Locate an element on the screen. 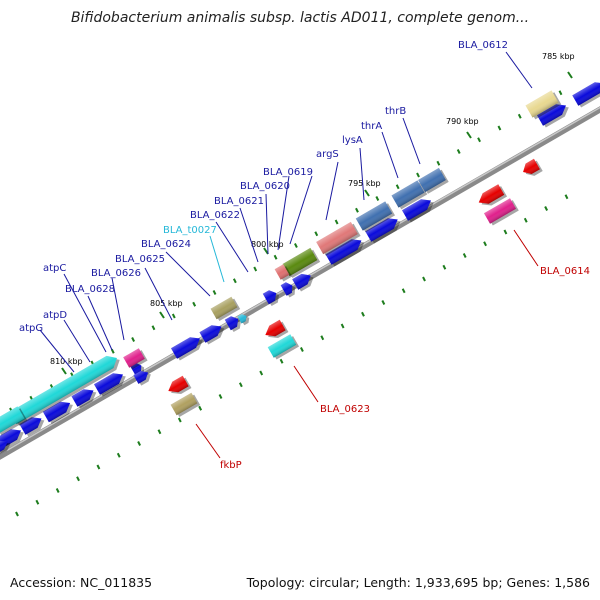  gene-label-lysA: lysA is located at coordinates (352, 140).